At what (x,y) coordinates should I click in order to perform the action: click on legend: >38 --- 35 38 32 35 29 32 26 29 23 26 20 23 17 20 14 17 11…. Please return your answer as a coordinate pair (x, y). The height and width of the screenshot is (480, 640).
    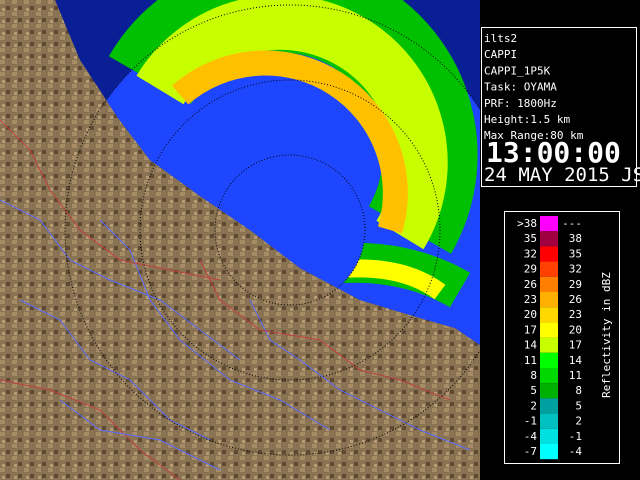
    Looking at the image, I should click on (550, 338).